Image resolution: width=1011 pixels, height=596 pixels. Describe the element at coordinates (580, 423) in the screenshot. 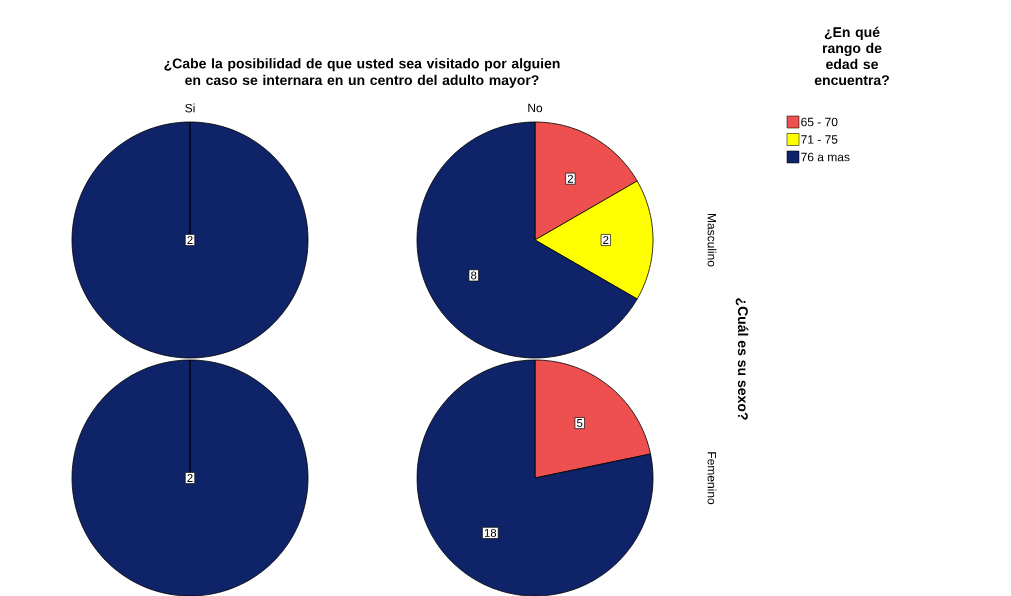

I see `data-label: 5` at that location.